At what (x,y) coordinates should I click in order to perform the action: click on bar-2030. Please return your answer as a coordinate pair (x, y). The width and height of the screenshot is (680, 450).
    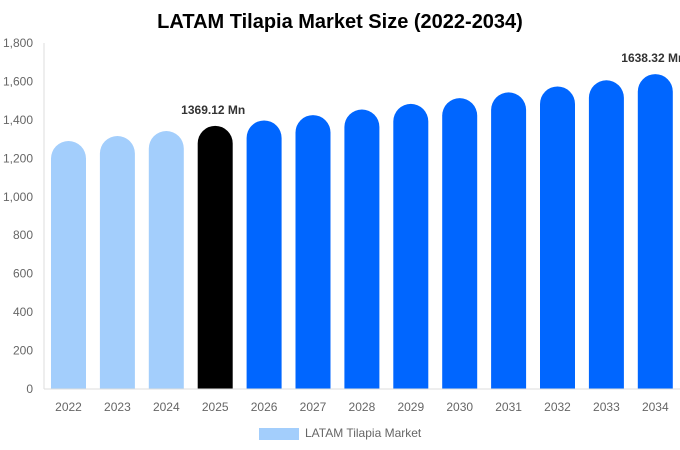
    Looking at the image, I should click on (460, 243).